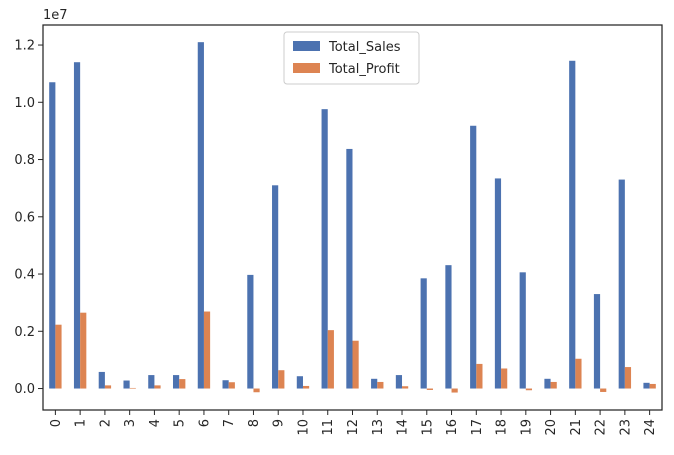 This screenshot has height=455, width=674. I want to click on x-tick-label: 14, so click(403, 427).